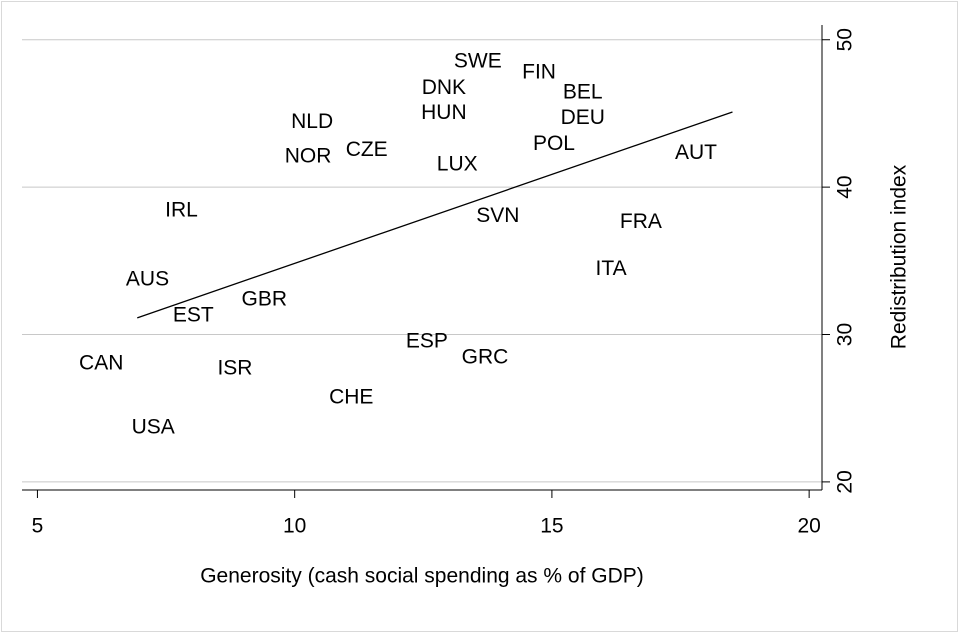 This screenshot has width=960, height=634. What do you see at coordinates (551, 526) in the screenshot?
I see `x-tick-label: 15` at bounding box center [551, 526].